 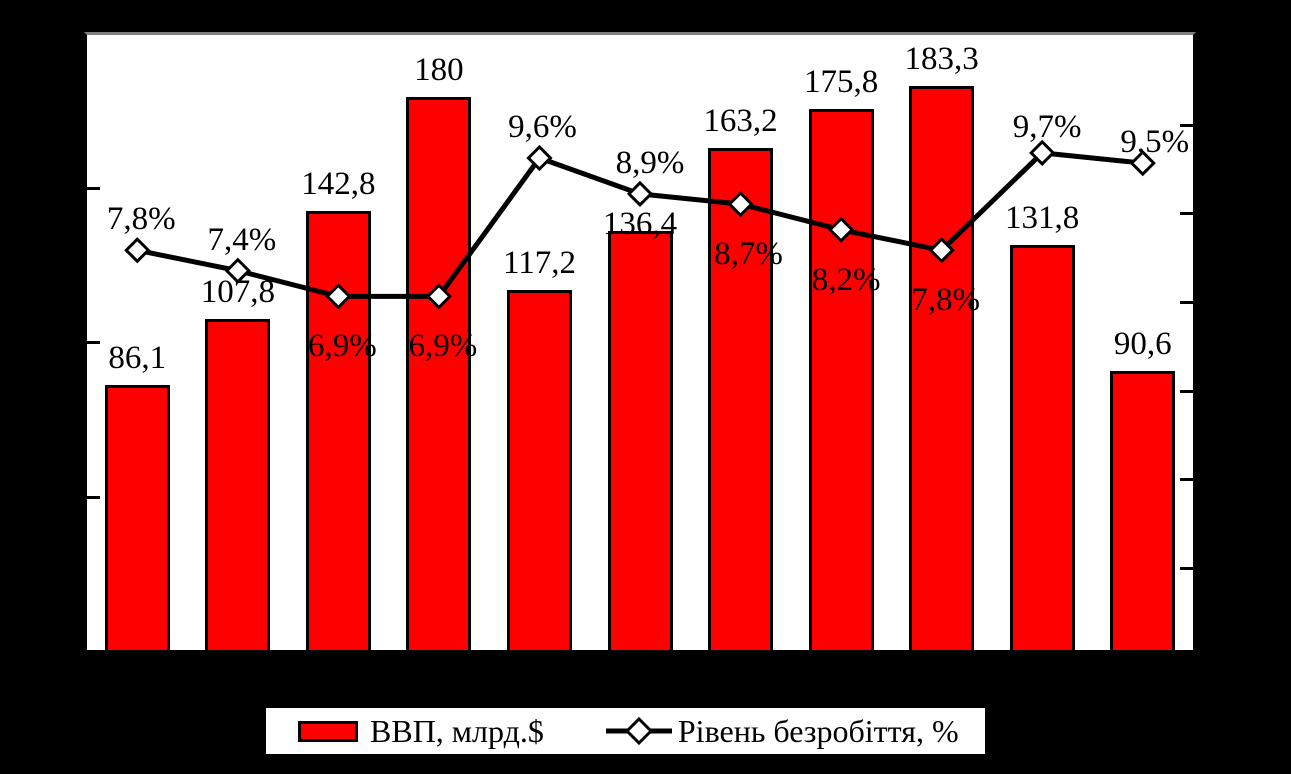 What do you see at coordinates (457, 731) in the screenshot?
I see `legend-label-gdp: ВВП, млрд.$` at bounding box center [457, 731].